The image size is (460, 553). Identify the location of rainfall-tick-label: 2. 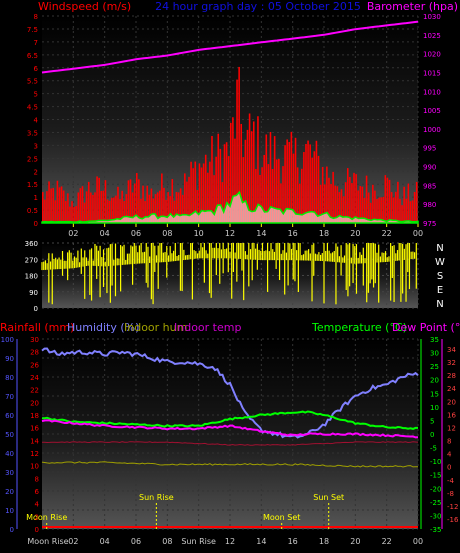
(37, 517).